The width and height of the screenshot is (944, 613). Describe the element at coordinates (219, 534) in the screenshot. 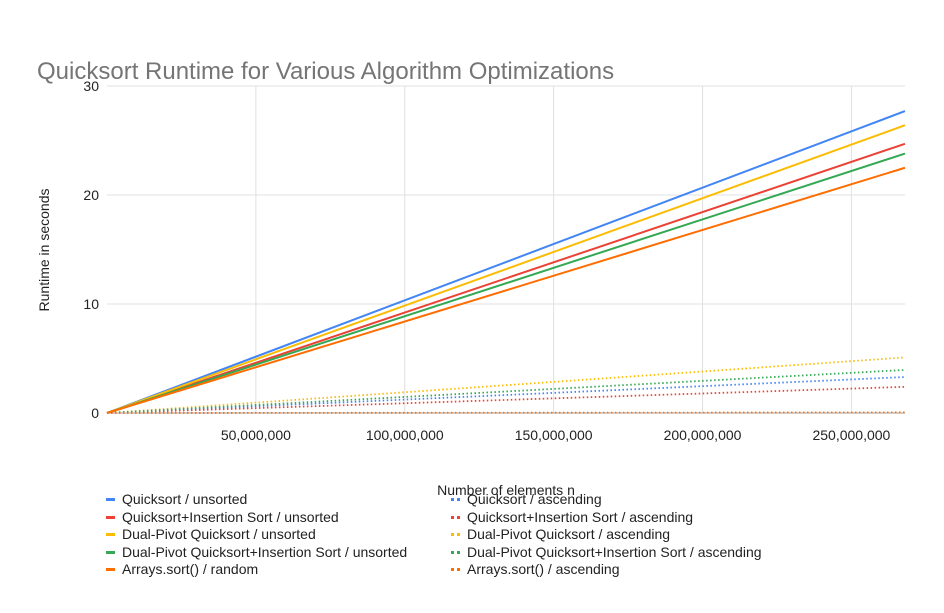

I see `legend-label: Dual-Pivot Quicksort / unsorted` at that location.